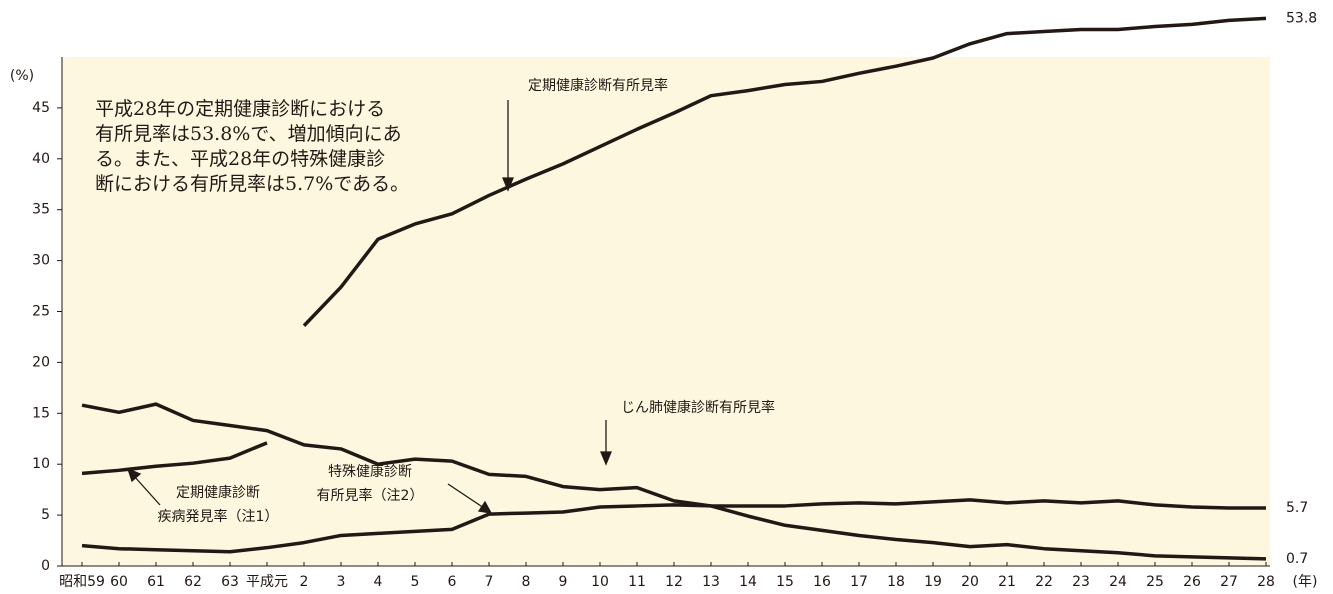  I want to click on x-tick-label: 3, so click(341, 582).